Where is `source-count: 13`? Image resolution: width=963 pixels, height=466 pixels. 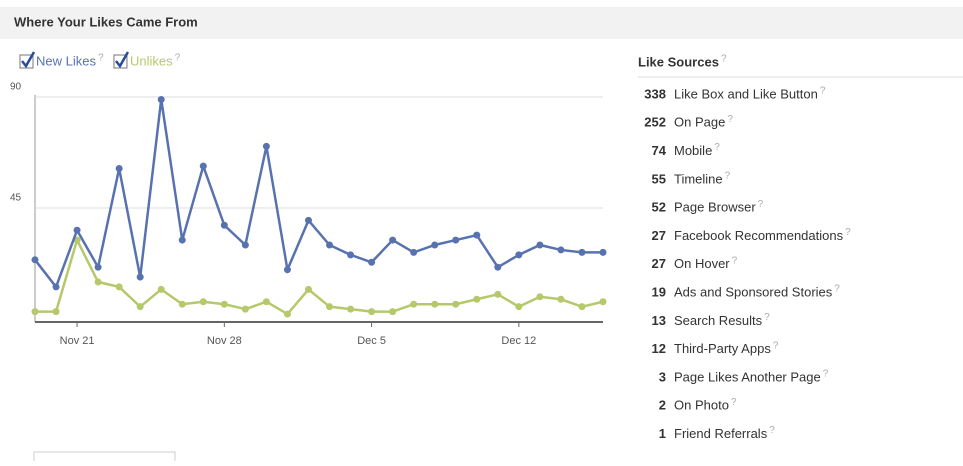 source-count: 13 is located at coordinates (659, 320).